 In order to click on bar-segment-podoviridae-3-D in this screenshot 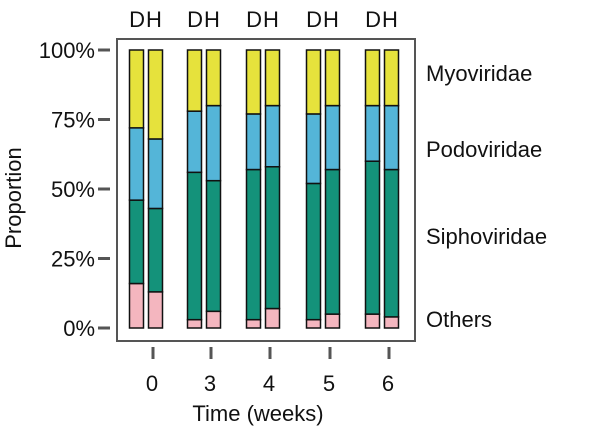, I will do `click(194, 142)`.